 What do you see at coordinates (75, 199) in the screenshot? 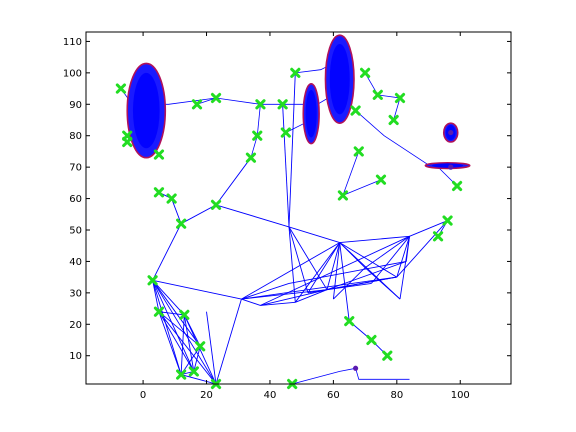
I see `y-tick-label: 60` at bounding box center [75, 199].